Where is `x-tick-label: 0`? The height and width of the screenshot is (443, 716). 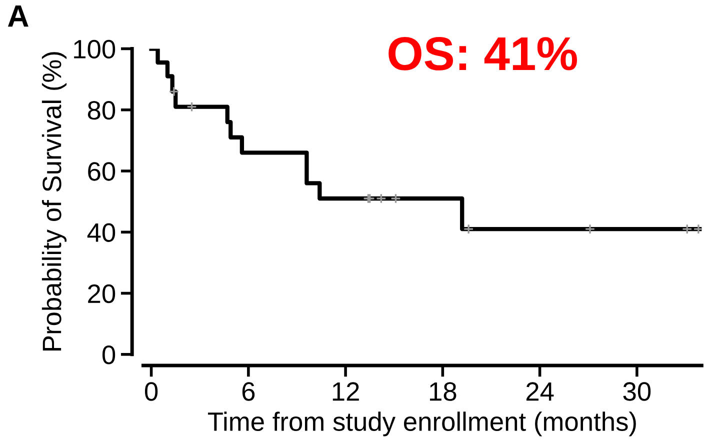 x-tick-label: 0 is located at coordinates (151, 391).